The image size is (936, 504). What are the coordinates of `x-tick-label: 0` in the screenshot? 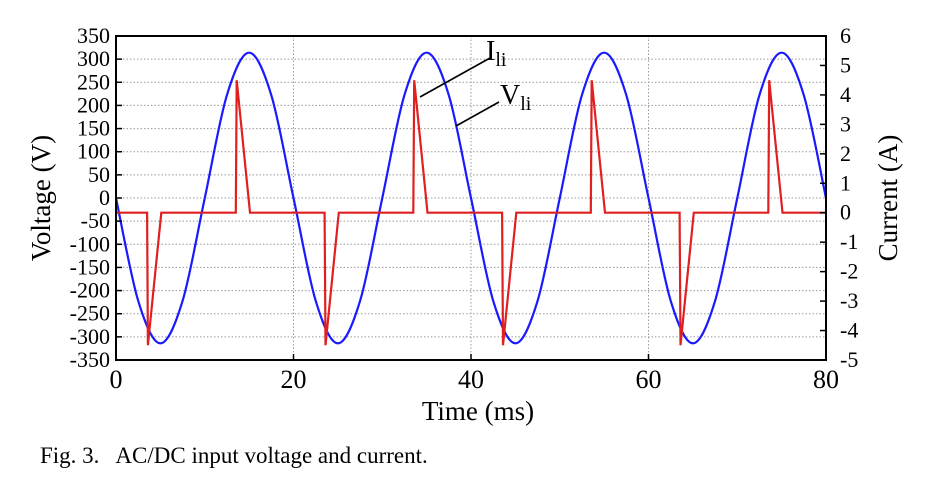 It's located at (116, 379).